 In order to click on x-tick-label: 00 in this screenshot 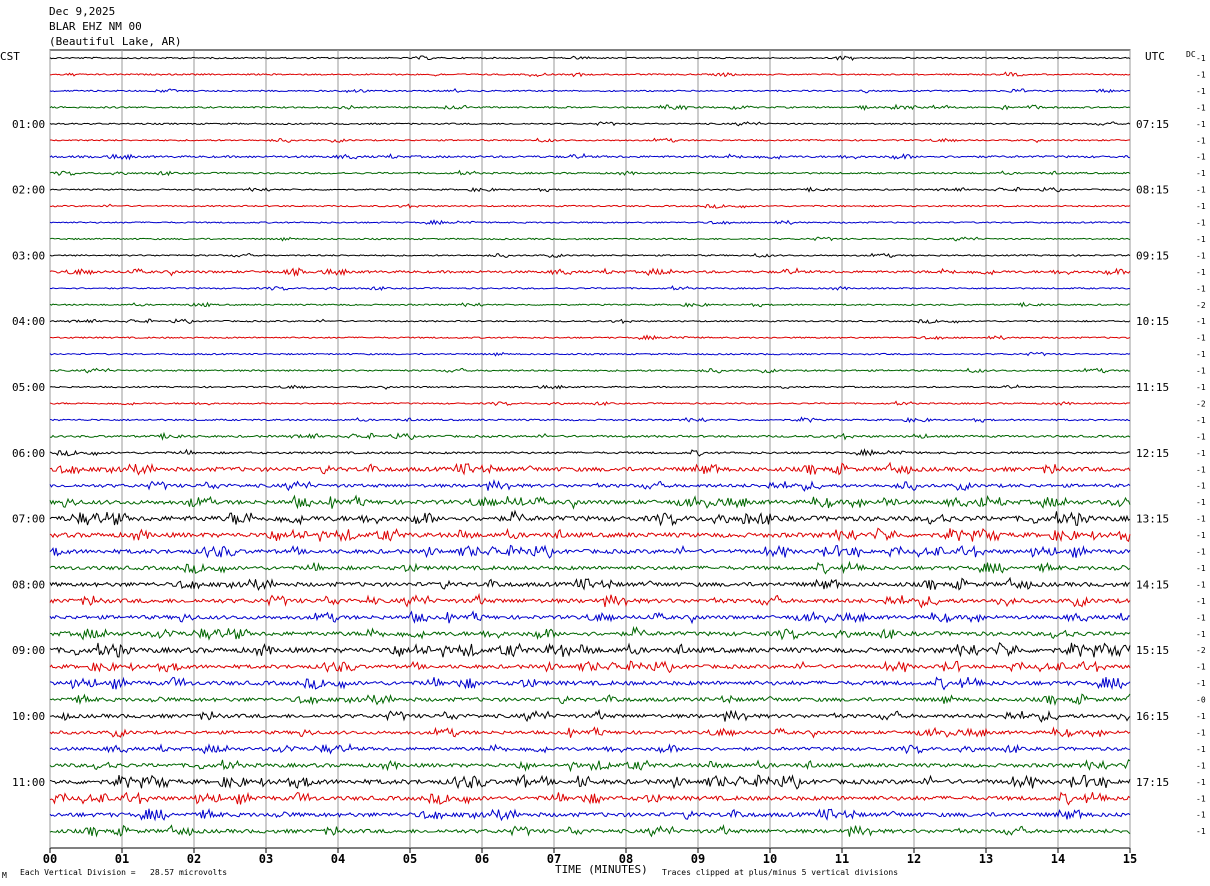, I will do `click(50, 859)`.